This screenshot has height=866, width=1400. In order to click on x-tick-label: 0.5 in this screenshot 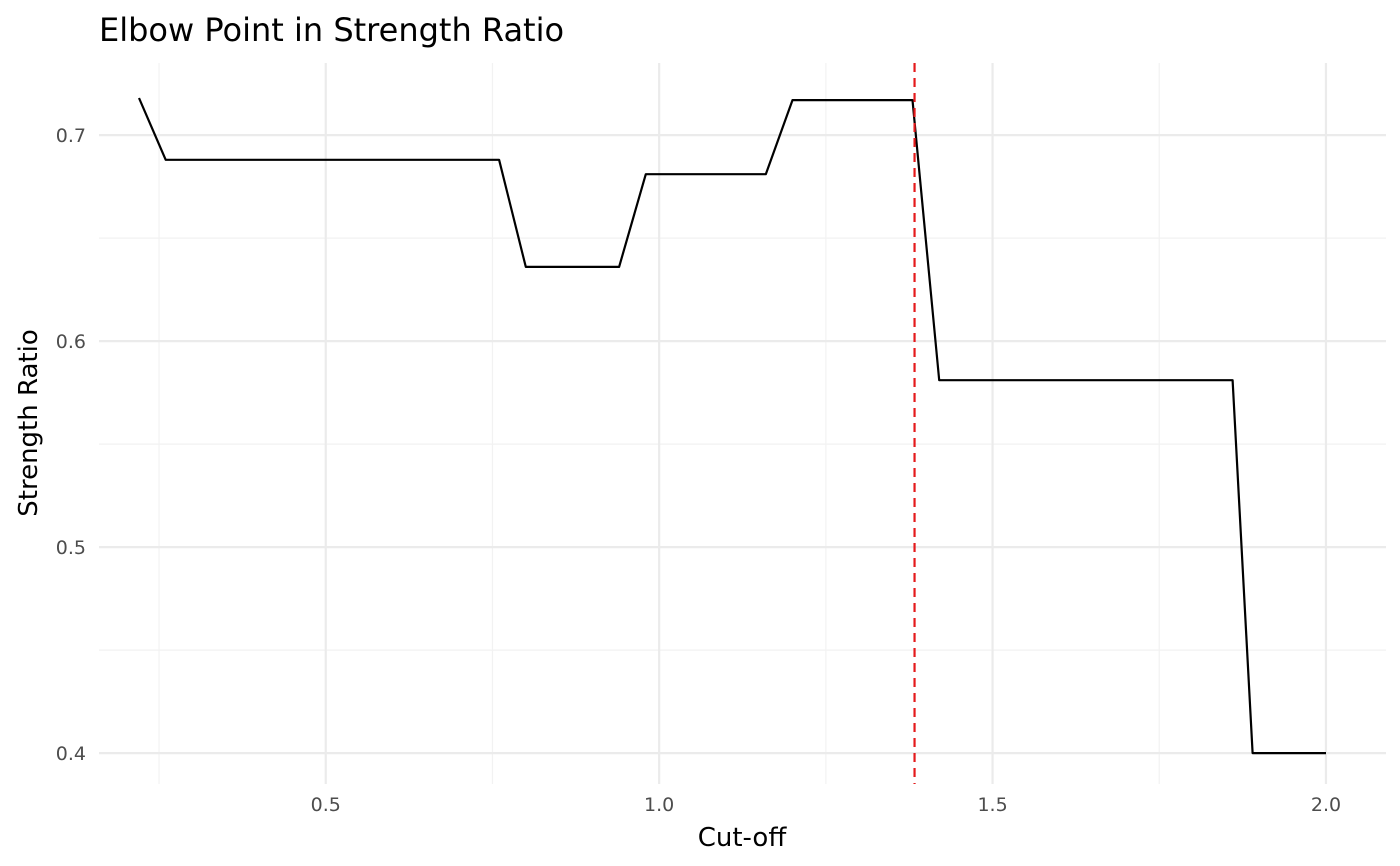, I will do `click(326, 805)`.